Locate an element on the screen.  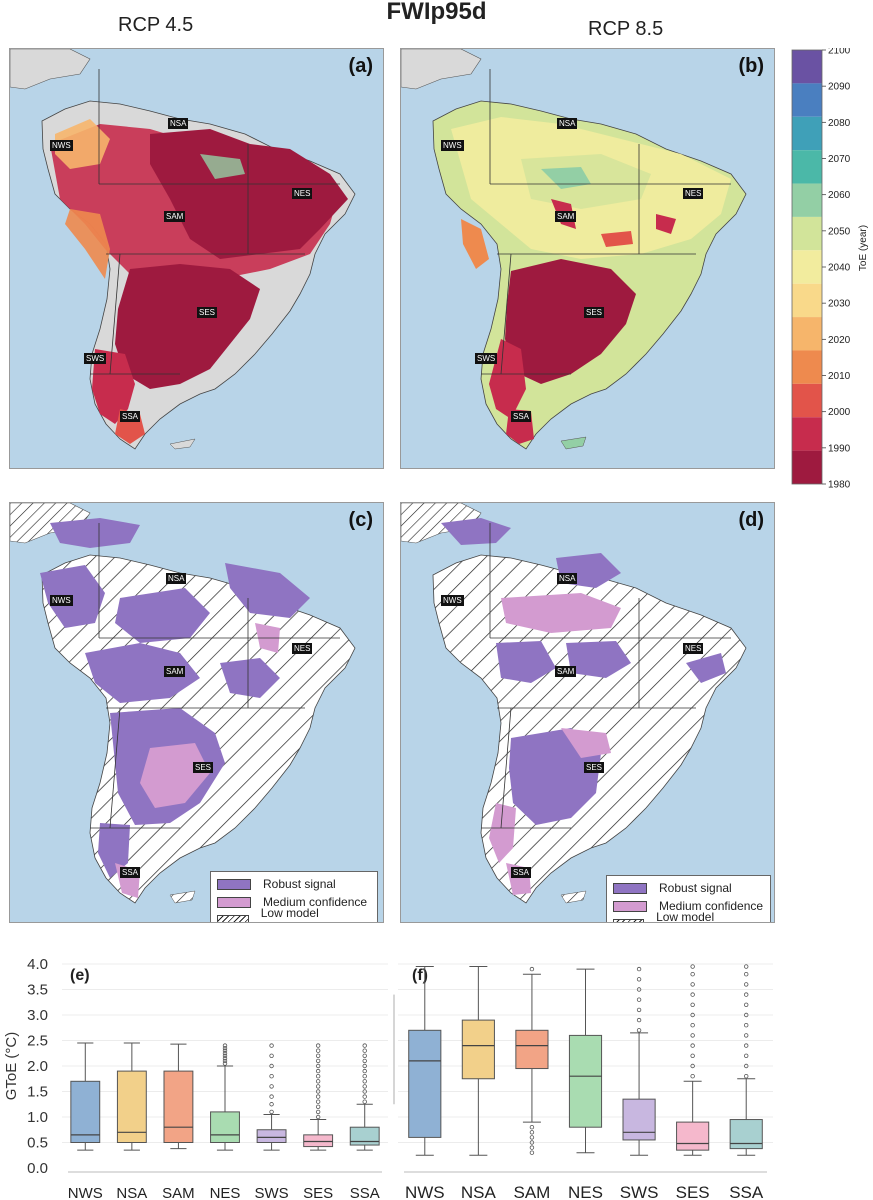
rcp85-label: RCP 8.5 is located at coordinates (626, 29).